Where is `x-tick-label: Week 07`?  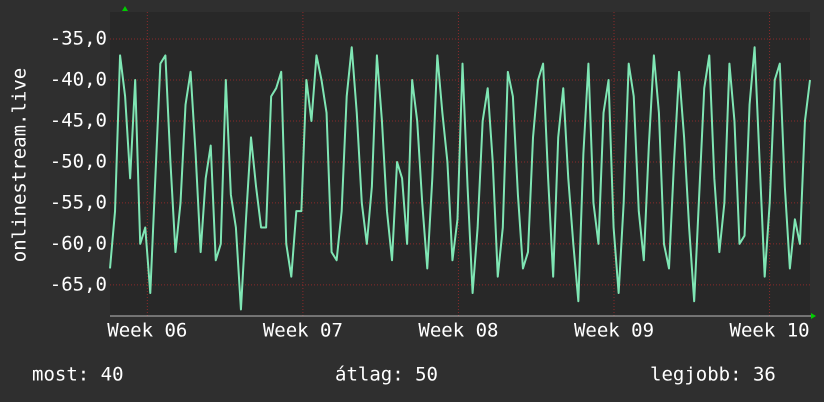
x-tick-label: Week 07 is located at coordinates (303, 331).